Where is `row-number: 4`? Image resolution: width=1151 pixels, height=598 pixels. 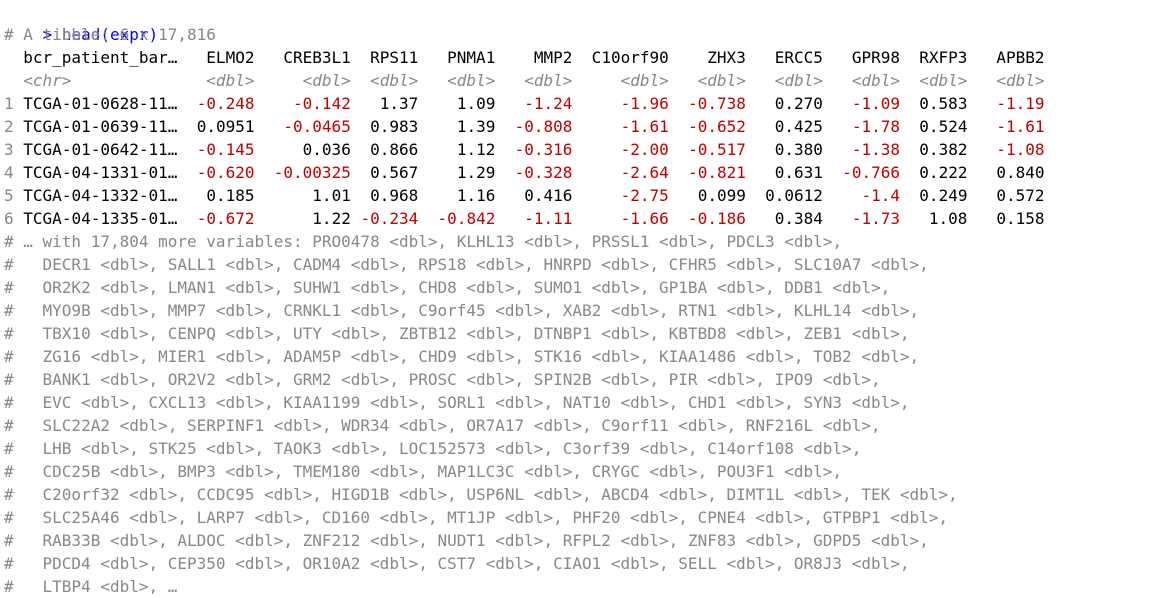
row-number: 4 is located at coordinates (9, 172).